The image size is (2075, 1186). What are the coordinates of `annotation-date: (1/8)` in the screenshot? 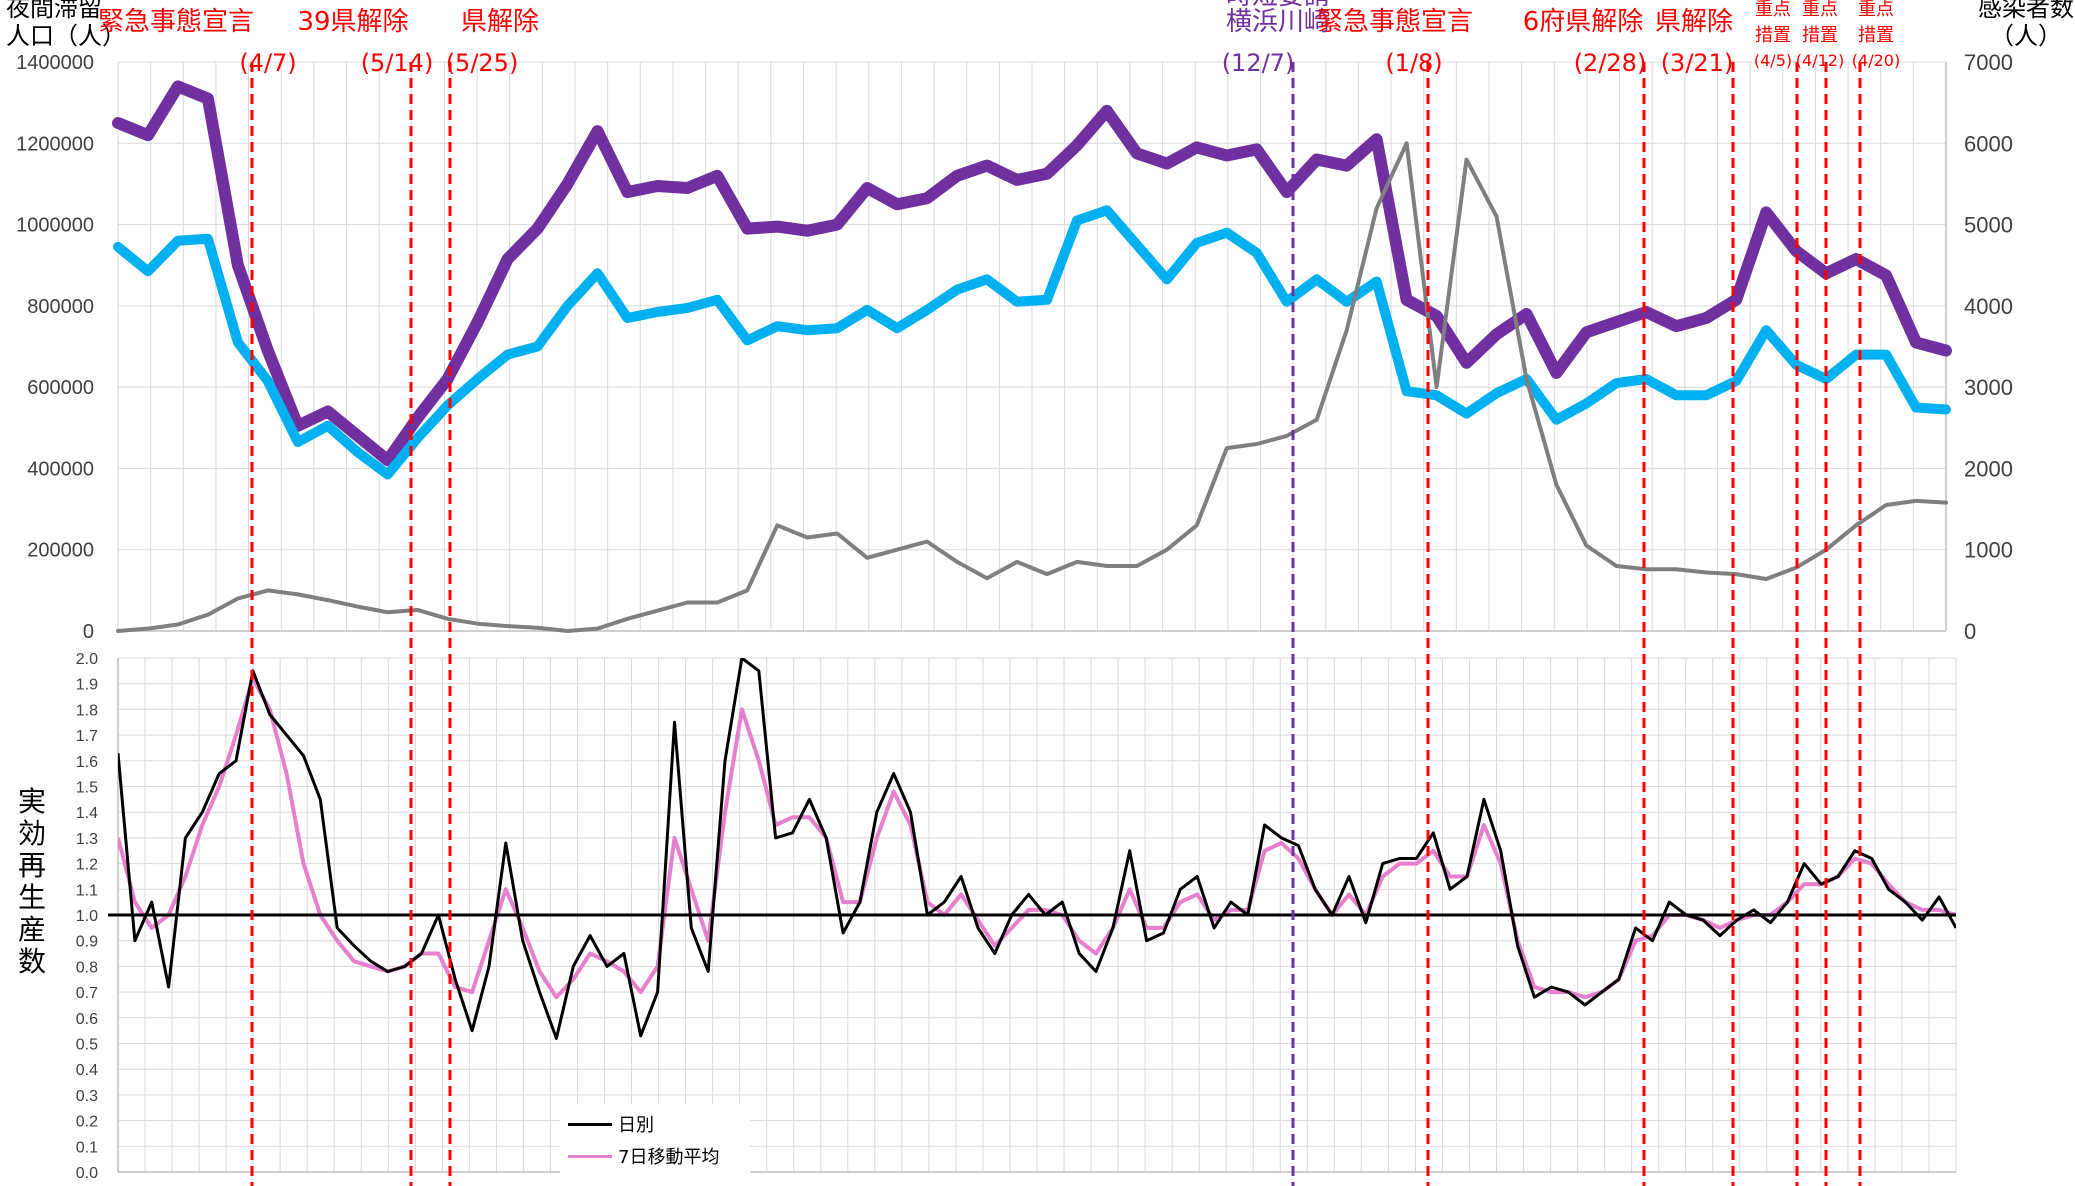 It's located at (1414, 63).